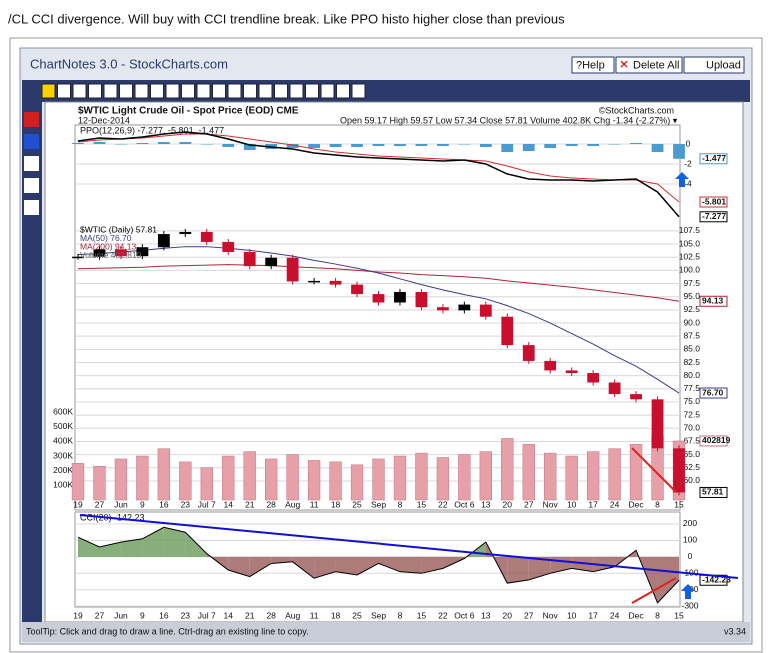  I want to click on button-label: Delete All, so click(656, 65).